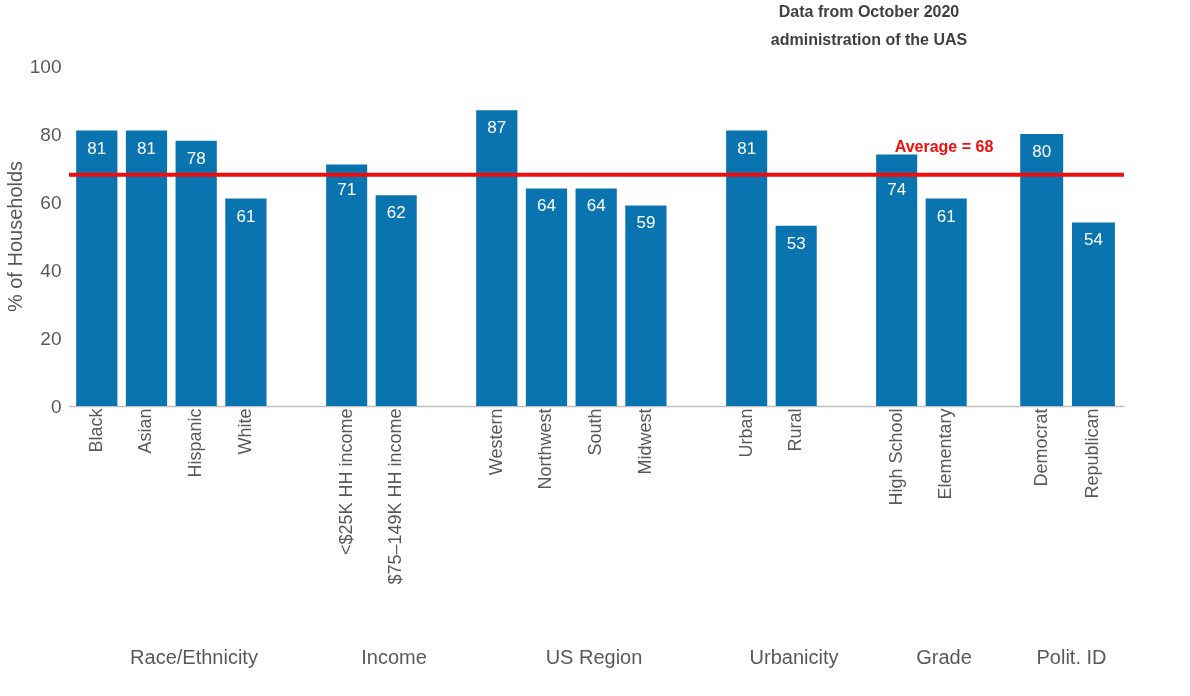 This screenshot has height=696, width=1190. What do you see at coordinates (14, 236) in the screenshot?
I see `y-axis-title: % of Households` at bounding box center [14, 236].